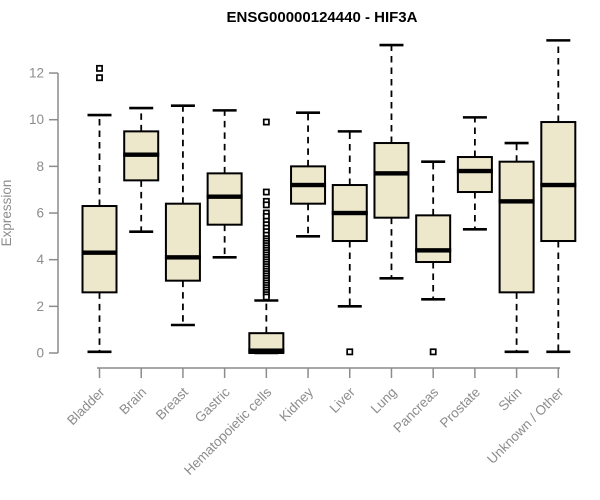 This screenshot has width=600, height=500. Describe the element at coordinates (296, 404) in the screenshot. I see `x-category-label: Kidney` at that location.